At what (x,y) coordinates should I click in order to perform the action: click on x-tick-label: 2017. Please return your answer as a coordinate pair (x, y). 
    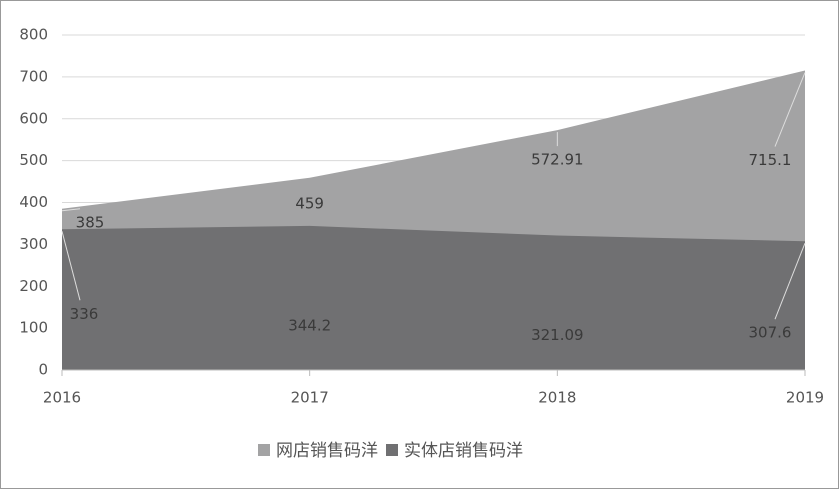
    Looking at the image, I should click on (310, 398).